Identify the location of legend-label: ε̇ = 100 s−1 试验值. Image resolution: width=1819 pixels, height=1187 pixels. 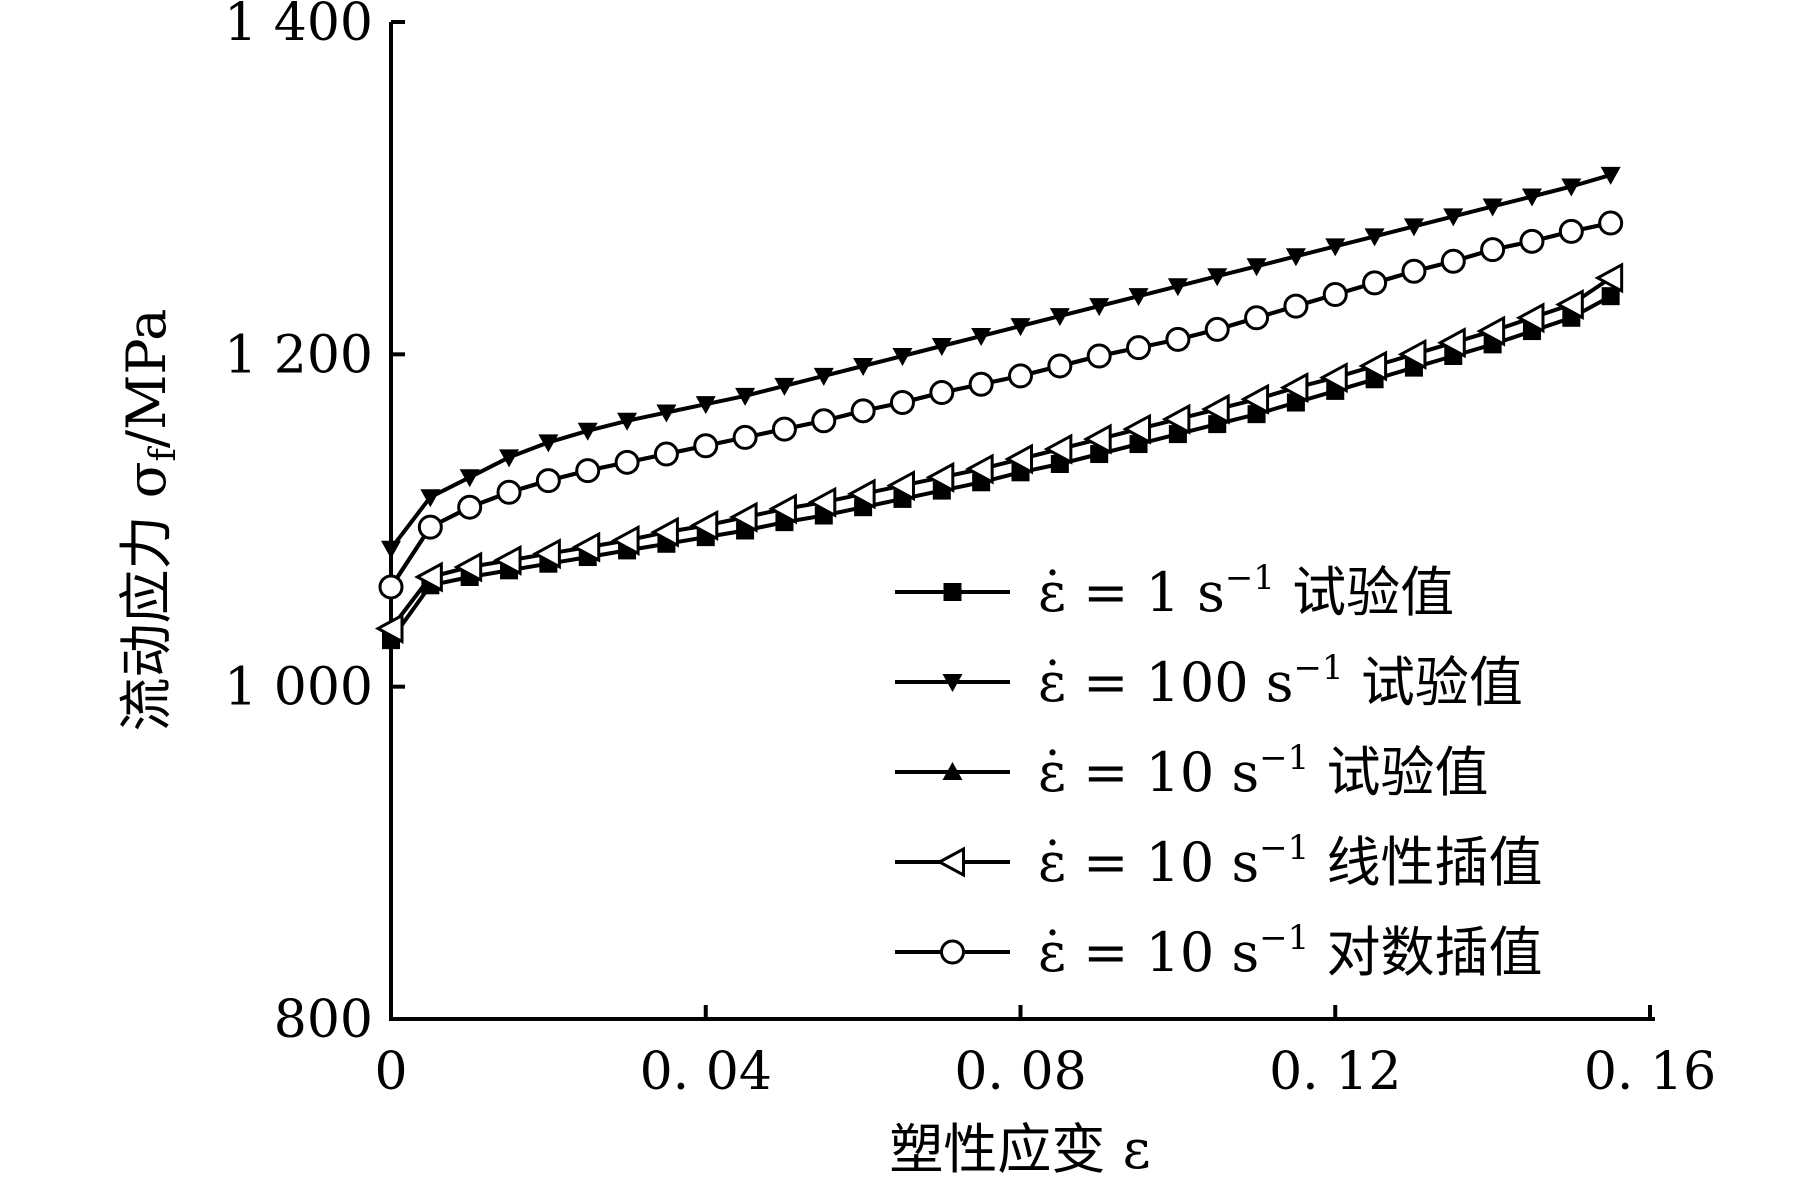
(1280, 681).